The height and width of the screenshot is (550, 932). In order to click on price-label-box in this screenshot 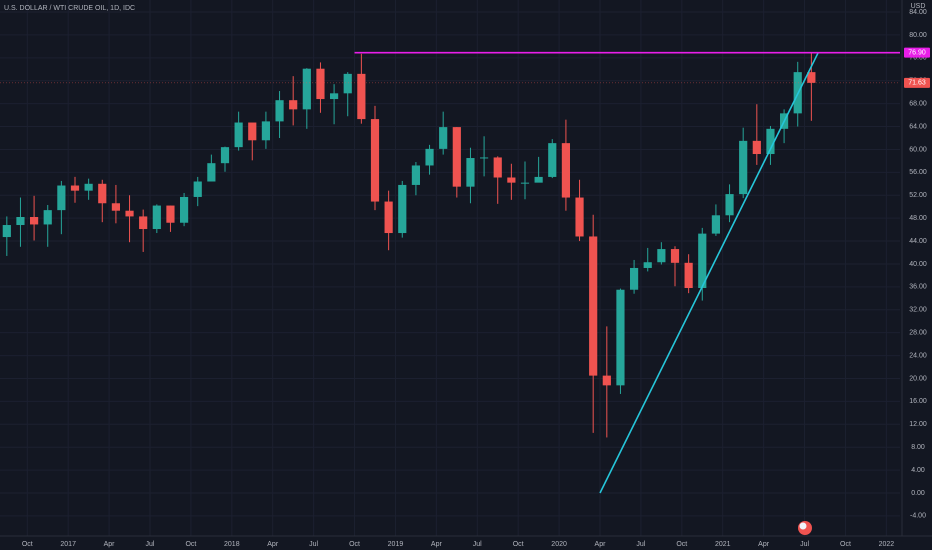, I will do `click(917, 52)`.